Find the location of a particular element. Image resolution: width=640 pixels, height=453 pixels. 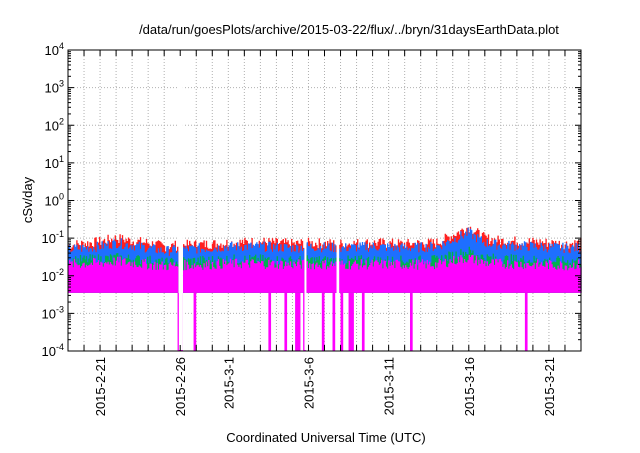

x-tick-label: 2015-3-6 is located at coordinates (308, 383).